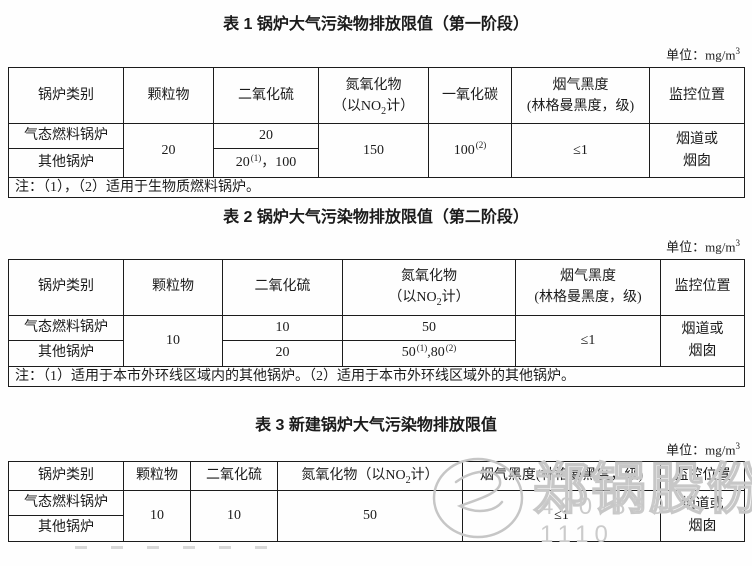 This screenshot has width=752, height=566. Describe the element at coordinates (470, 96) in the screenshot. I see `table1-header-co: 一氧化碳` at that location.